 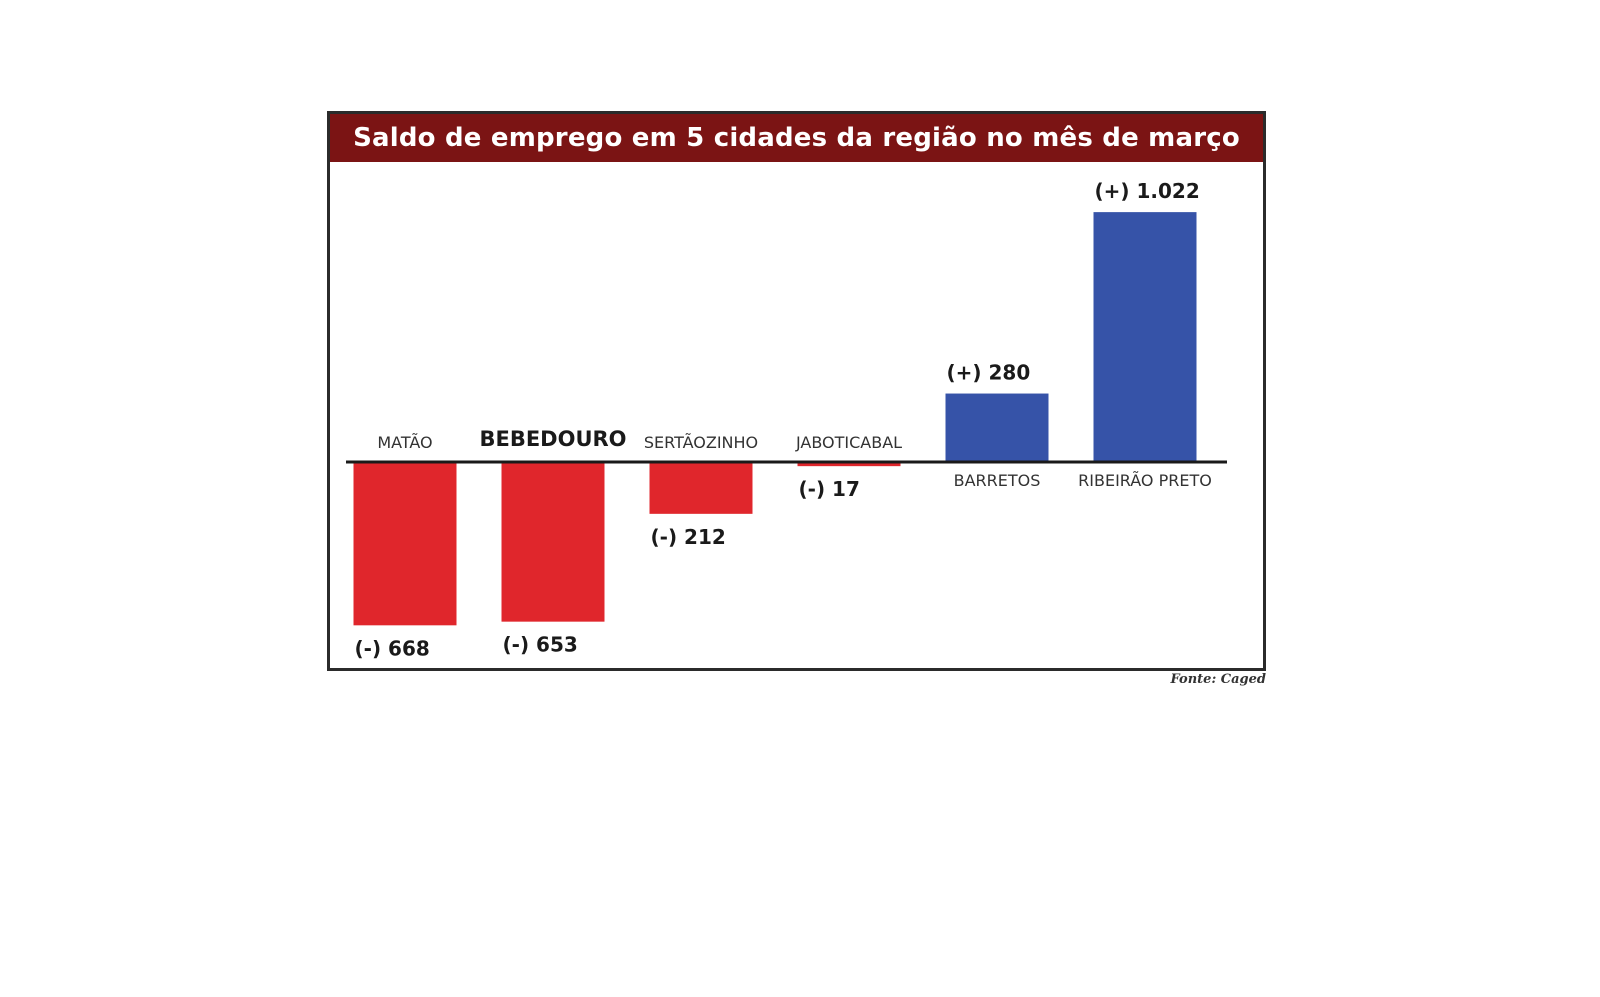 I want to click on value-label-4: (+) 280, so click(x=989, y=373).